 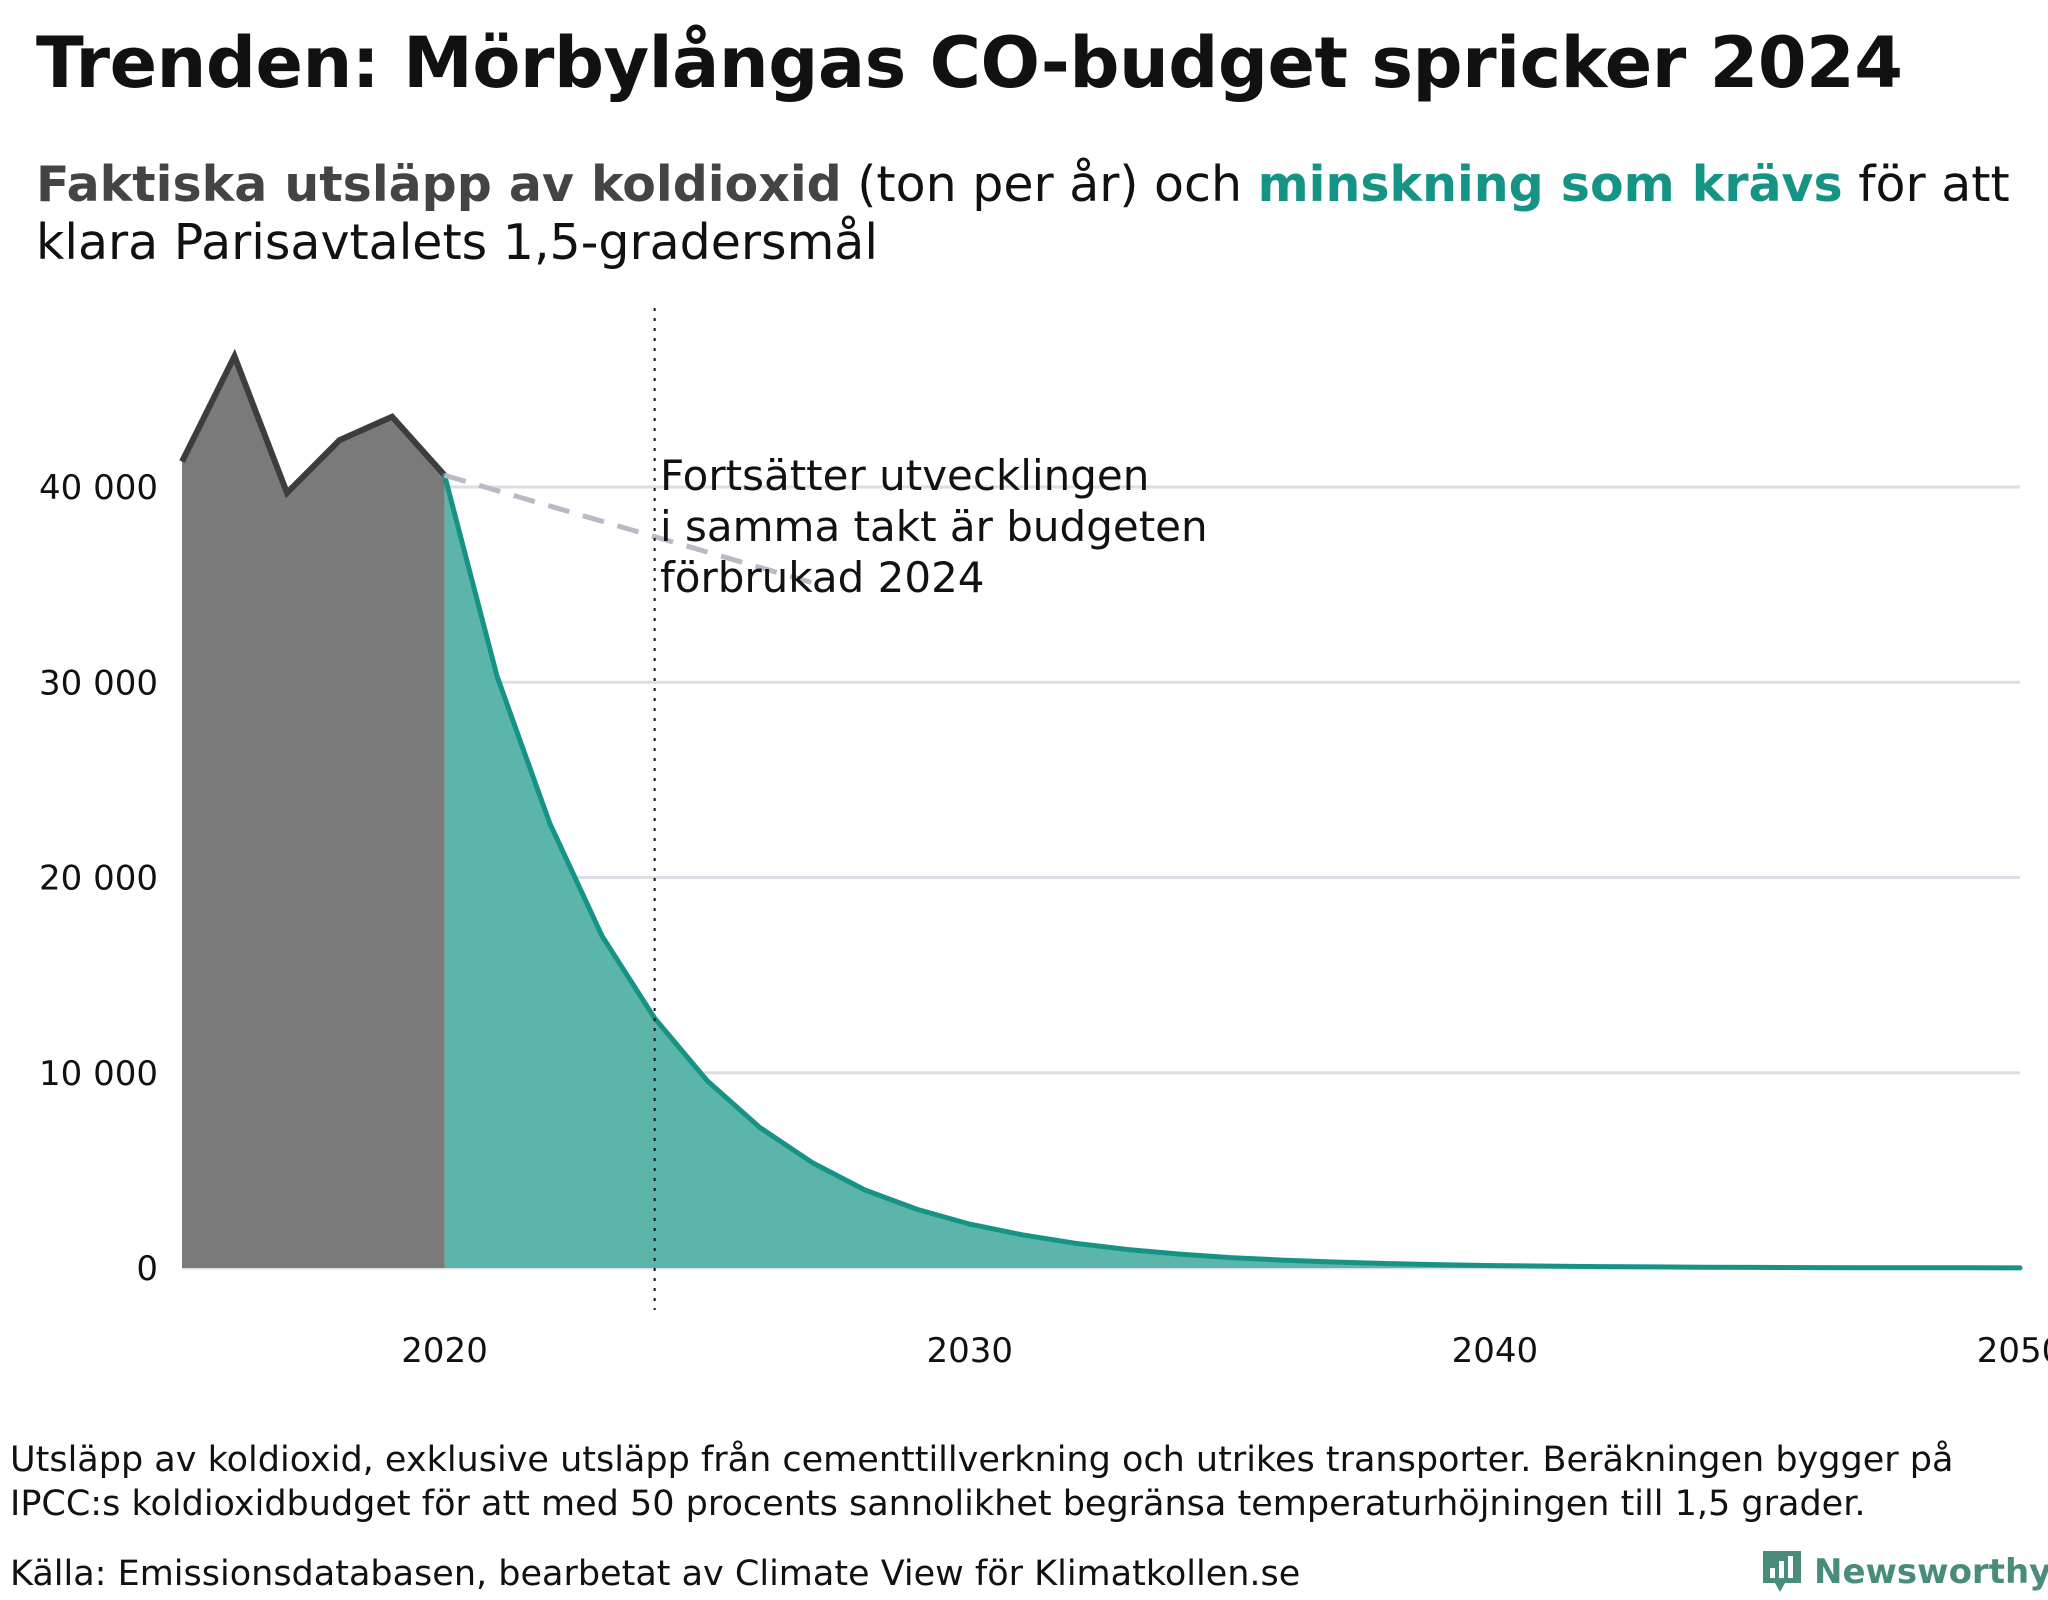 What do you see at coordinates (313, 812) in the screenshot?
I see `actual-emissions-area` at bounding box center [313, 812].